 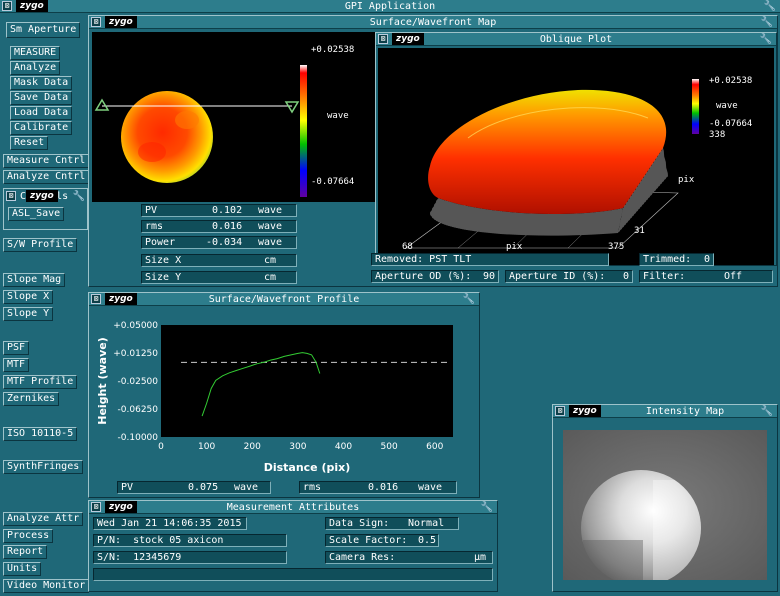 What do you see at coordinates (219, 210) in the screenshot?
I see `stat-pv: PV 0.102 wave` at bounding box center [219, 210].